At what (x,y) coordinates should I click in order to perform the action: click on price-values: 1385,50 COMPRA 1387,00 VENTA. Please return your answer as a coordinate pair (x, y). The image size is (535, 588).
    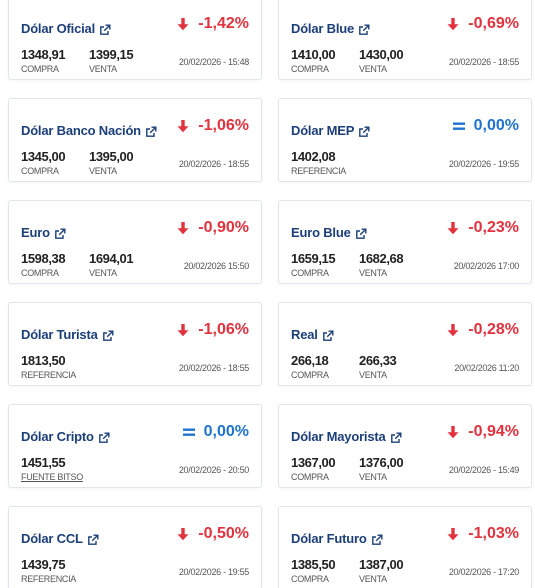
    Looking at the image, I should click on (357, 570).